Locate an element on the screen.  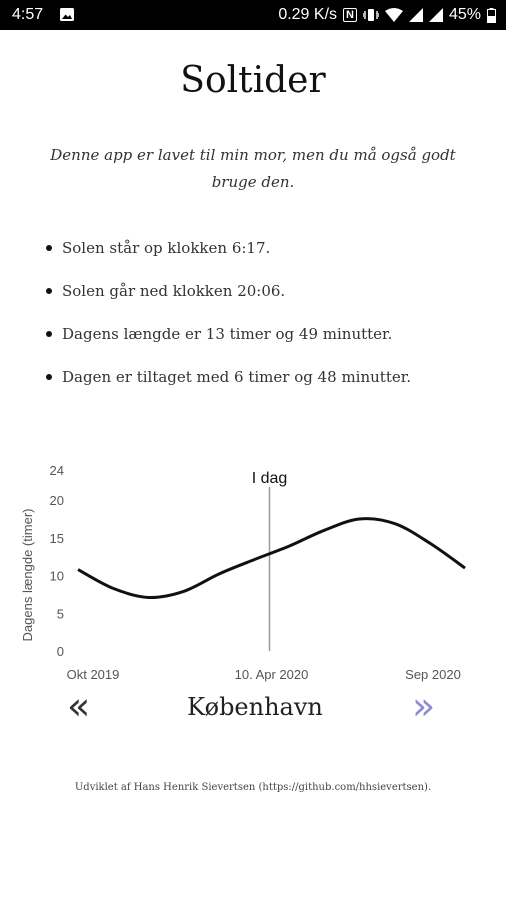
y-tick-label: 10 is located at coordinates (57, 576).